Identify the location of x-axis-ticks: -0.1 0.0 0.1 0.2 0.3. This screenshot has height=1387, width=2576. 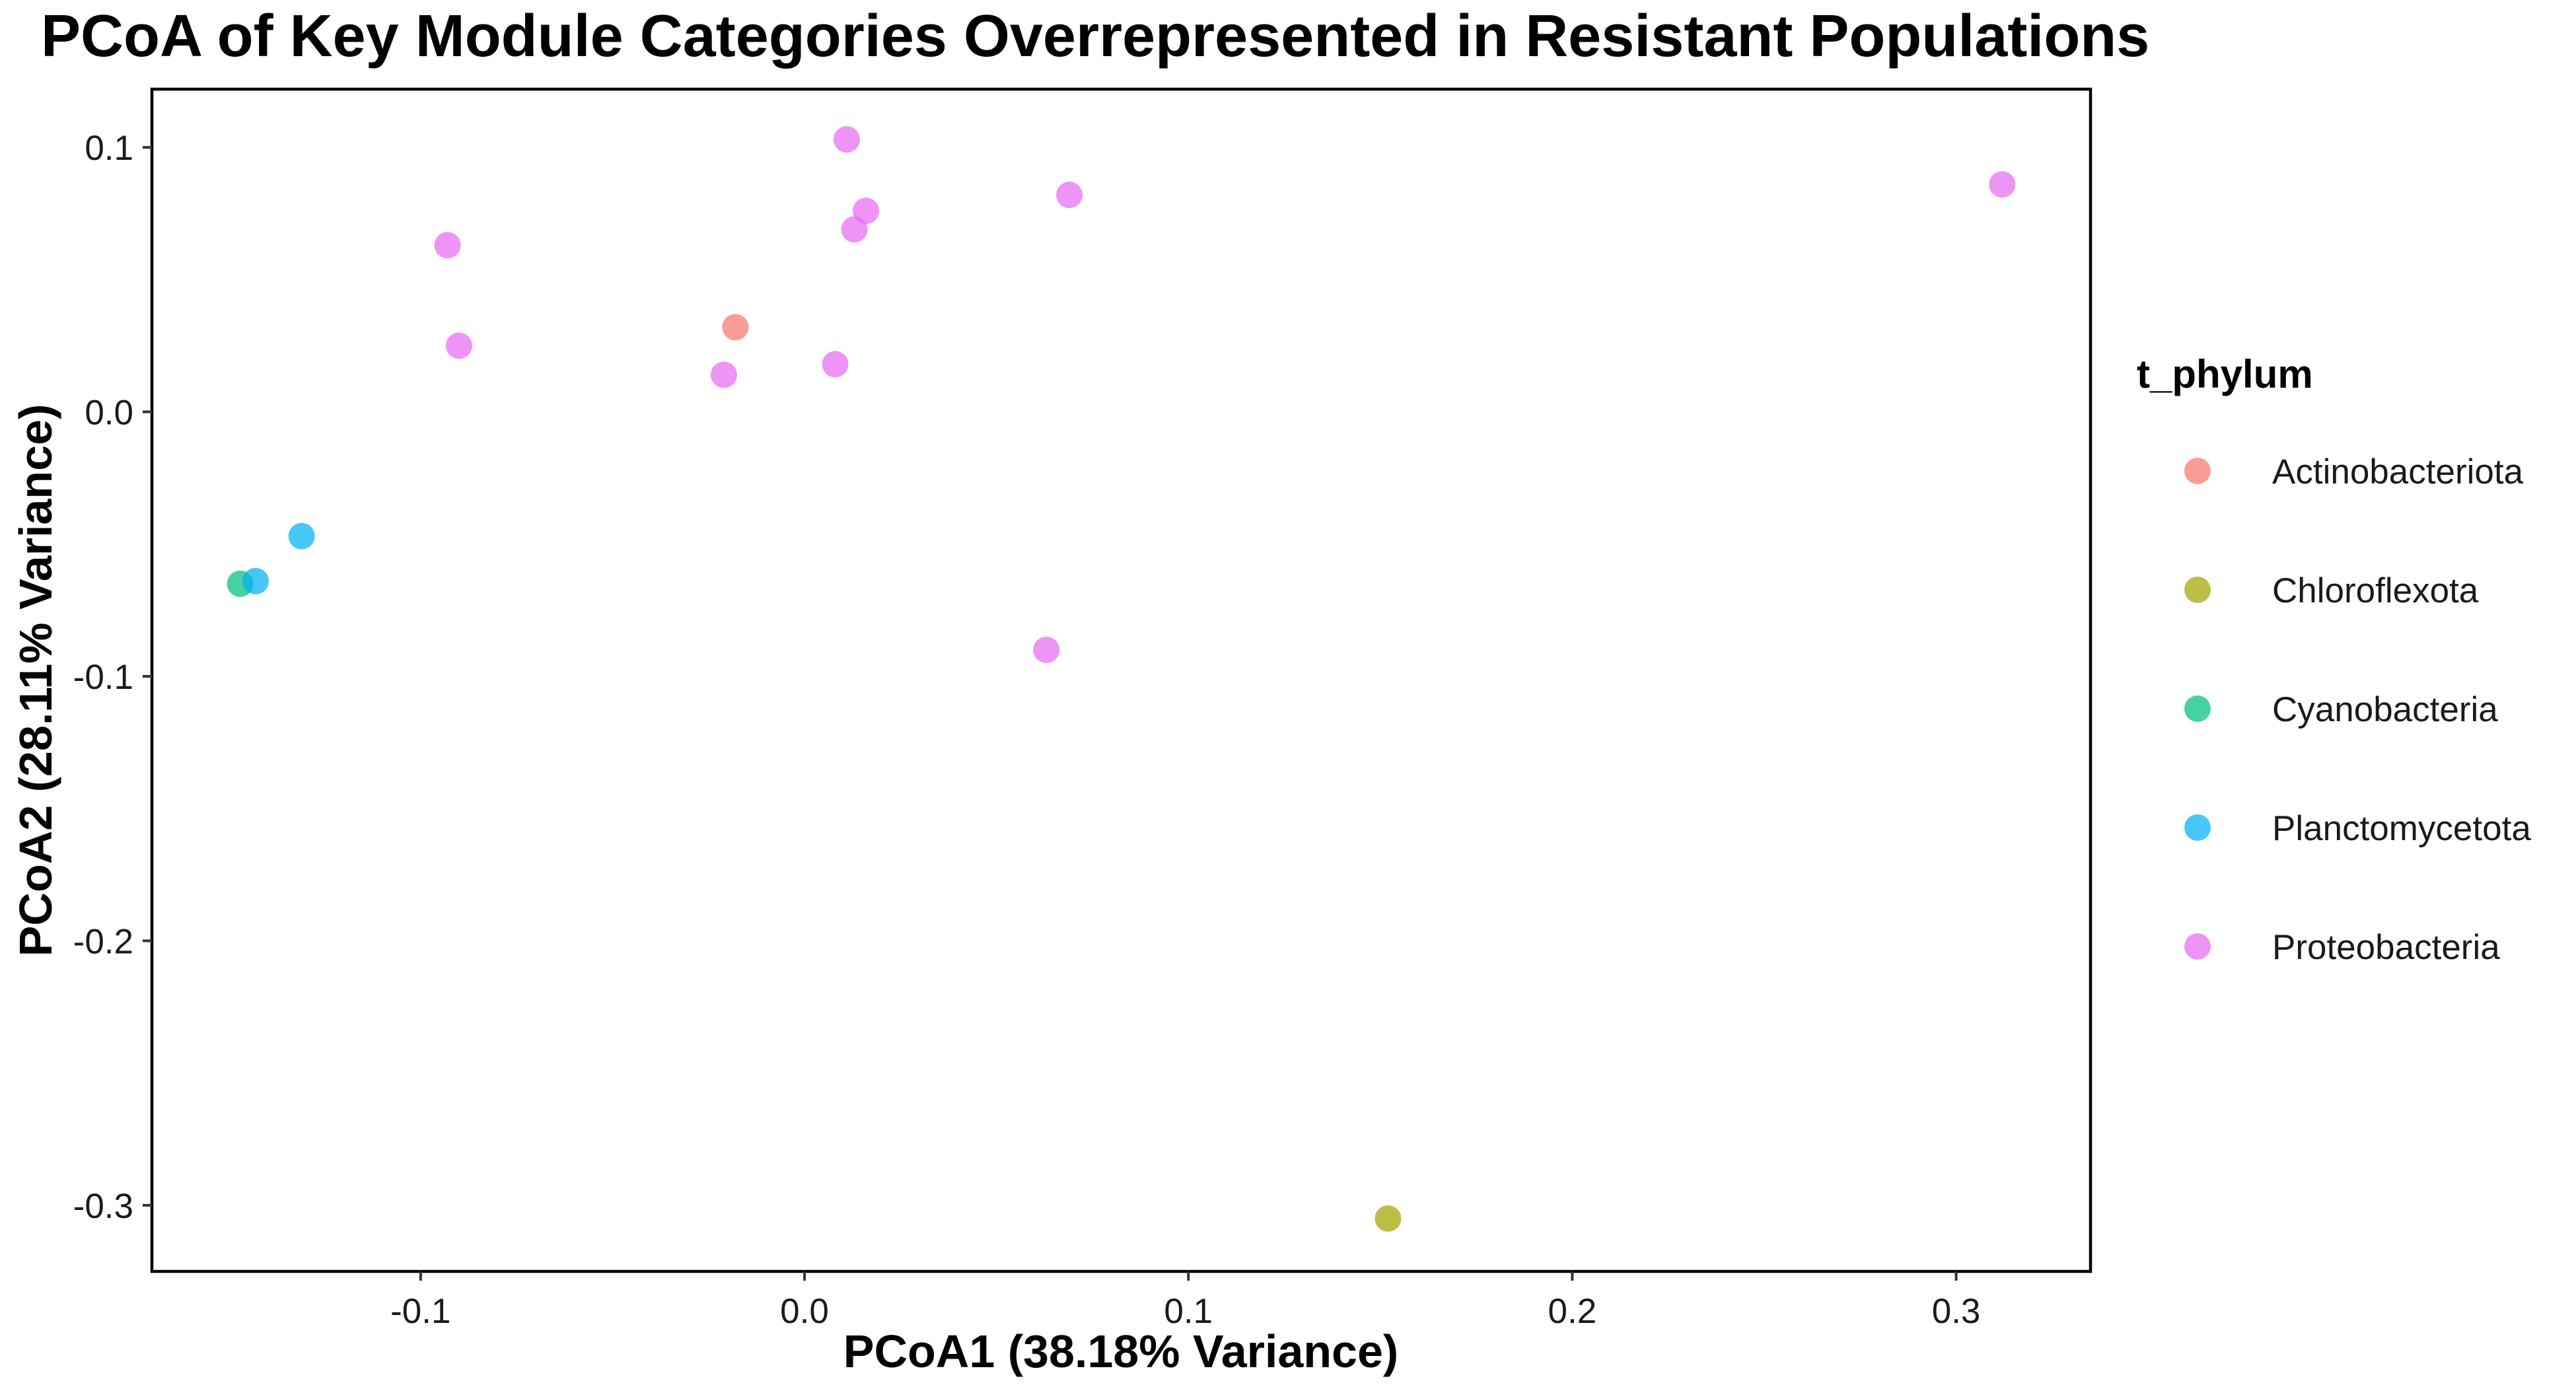
(1185, 1301).